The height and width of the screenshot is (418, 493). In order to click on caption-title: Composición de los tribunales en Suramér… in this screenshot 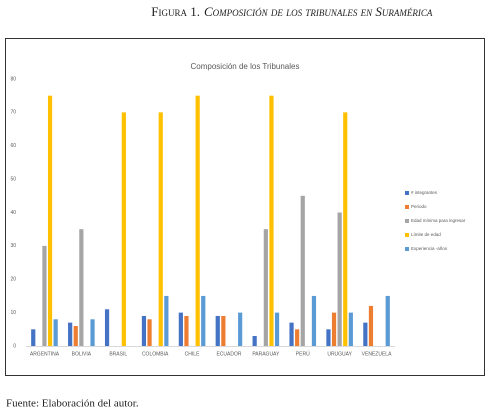, I will do `click(318, 11)`.